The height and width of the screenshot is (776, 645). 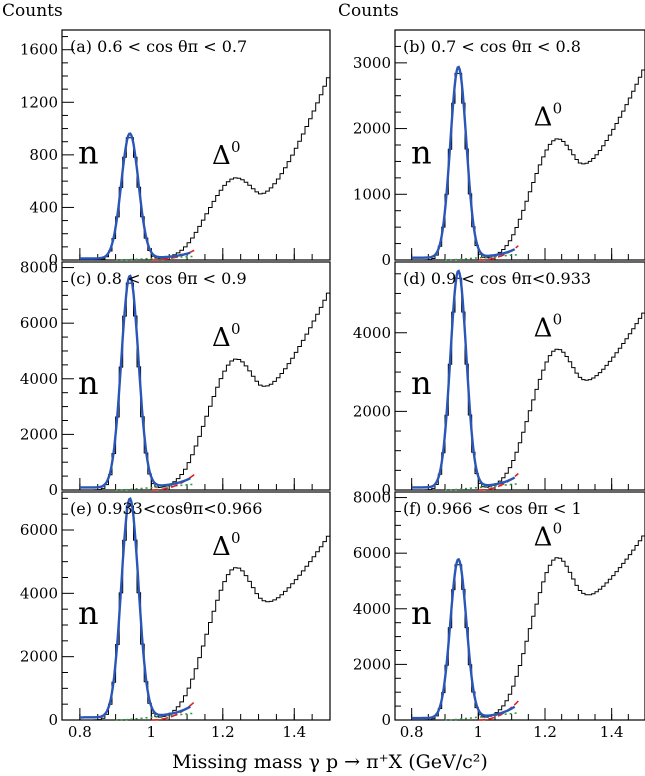 I want to click on y-tick-label: 1600, so click(x=39, y=50).